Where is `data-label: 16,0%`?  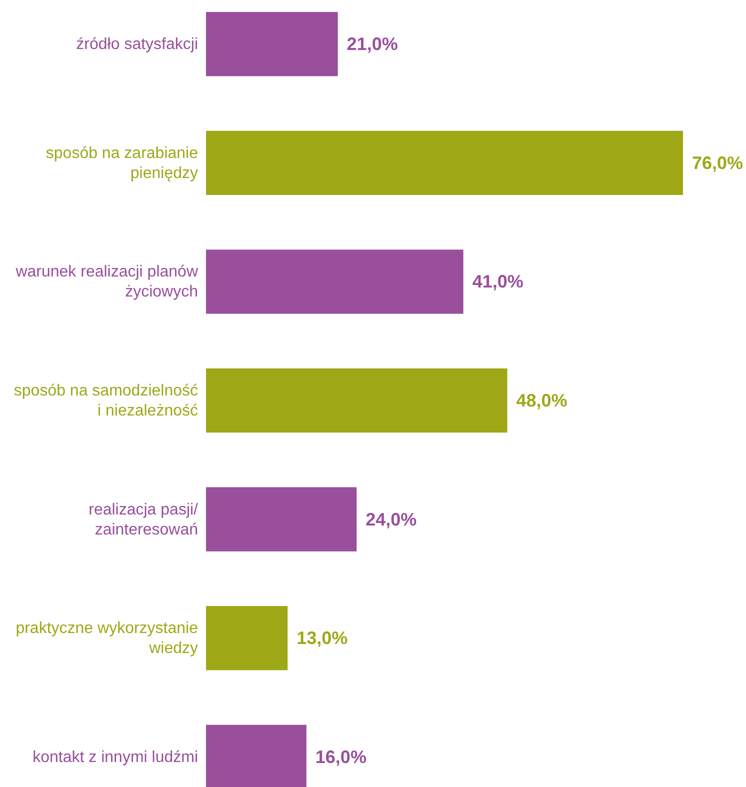
data-label: 16,0% is located at coordinates (340, 756).